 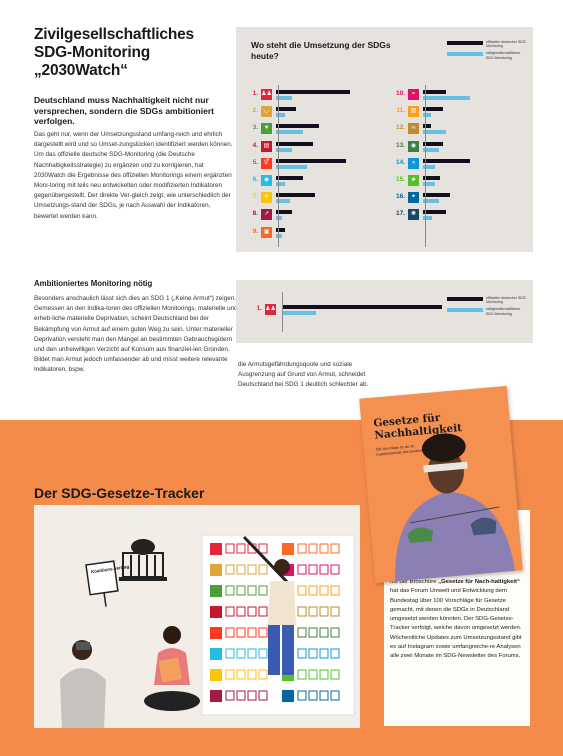 I want to click on person-binoculars, so click(x=83, y=684).